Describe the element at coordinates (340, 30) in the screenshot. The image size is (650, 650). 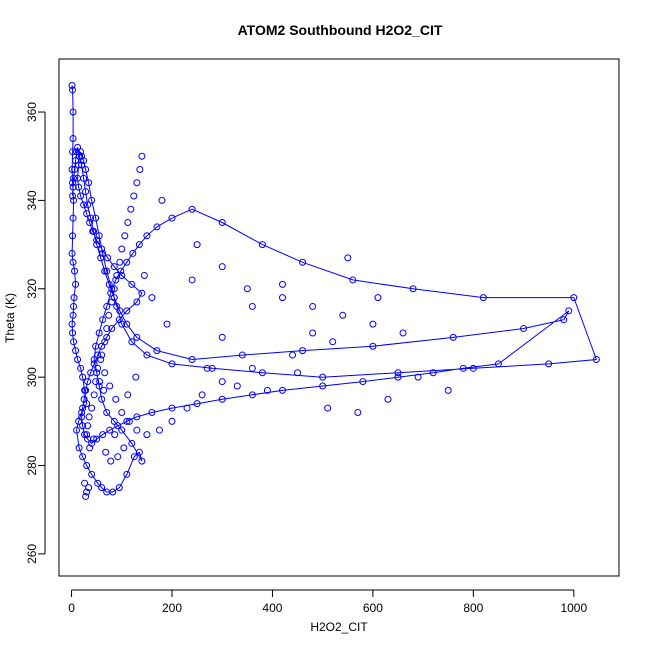
I see `chart-title: ATOM2 Southbound H2O2_CIT` at that location.